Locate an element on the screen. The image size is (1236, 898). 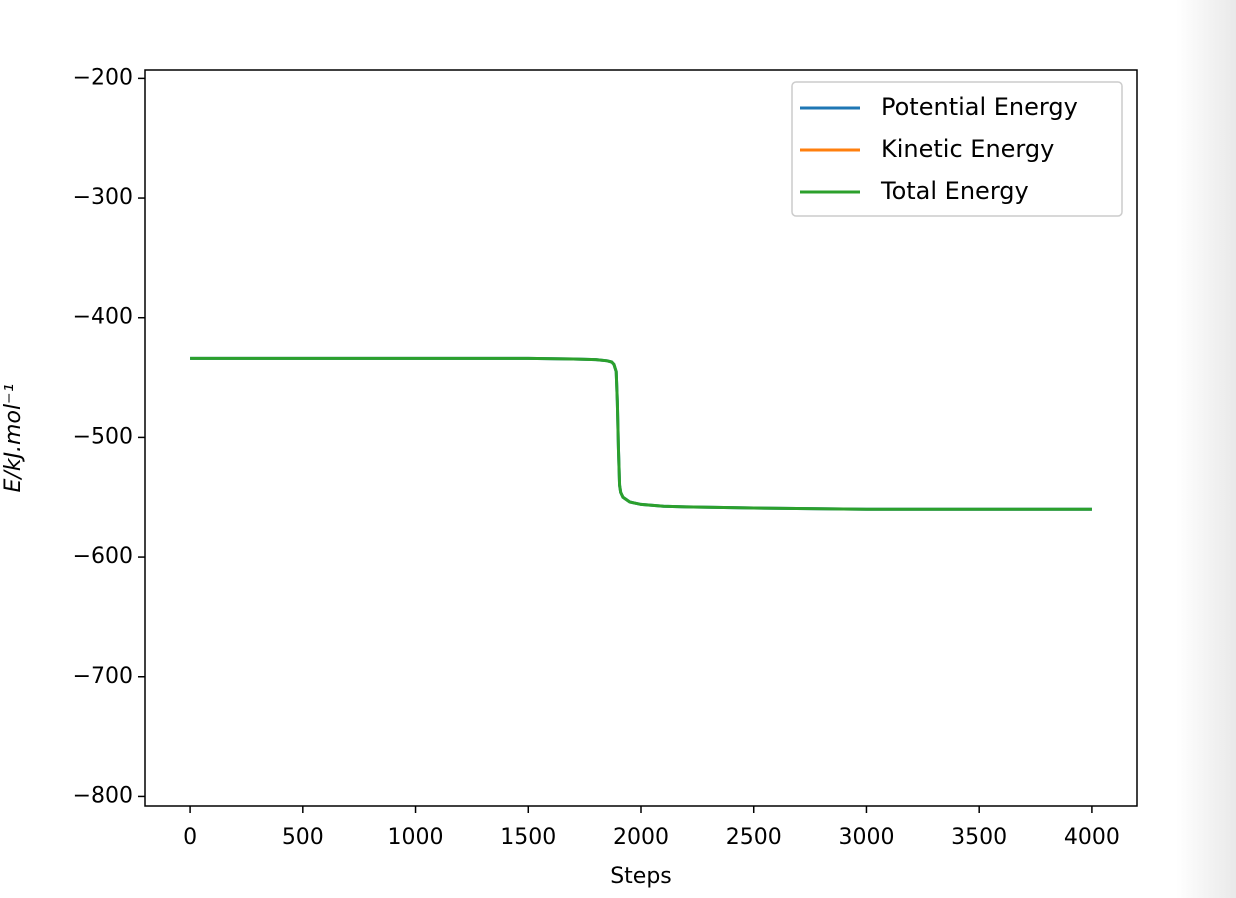
x-axis-label: Steps is located at coordinates (641, 876).